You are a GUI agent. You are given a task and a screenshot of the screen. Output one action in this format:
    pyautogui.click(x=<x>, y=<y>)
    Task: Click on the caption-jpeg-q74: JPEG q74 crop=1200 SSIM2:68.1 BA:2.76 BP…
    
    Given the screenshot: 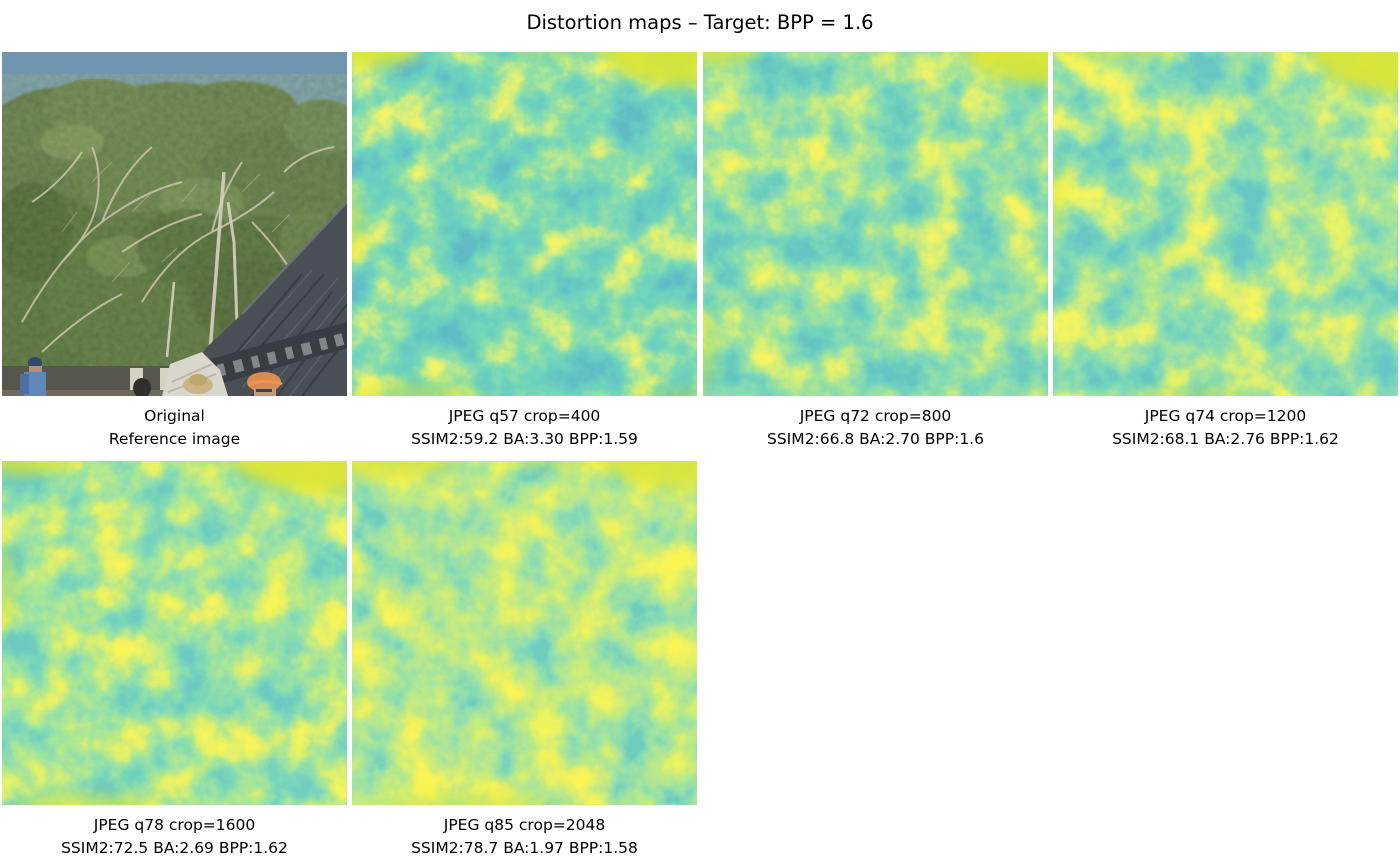 What is the action you would take?
    pyautogui.click(x=1225, y=428)
    